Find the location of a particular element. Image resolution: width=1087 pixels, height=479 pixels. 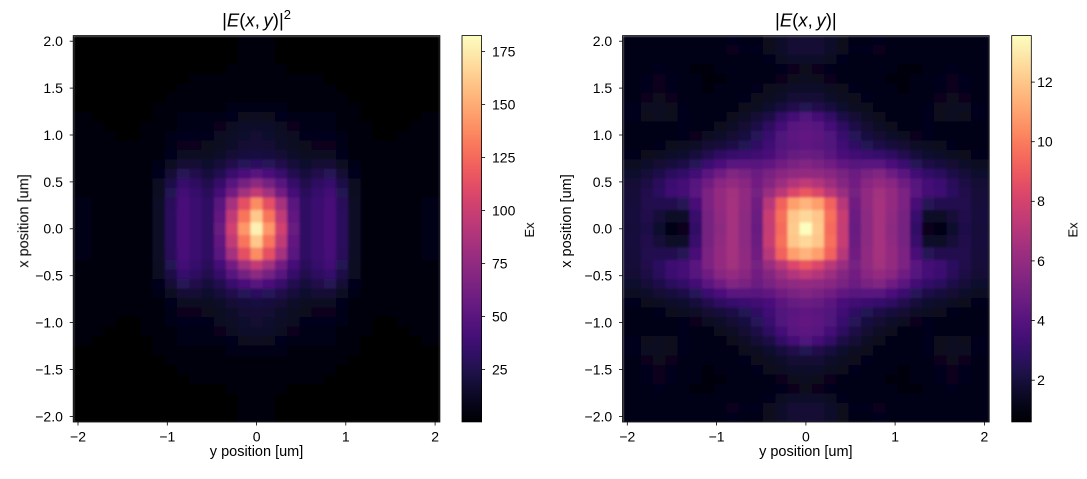

svg-text: 8 is located at coordinates (1041, 201).